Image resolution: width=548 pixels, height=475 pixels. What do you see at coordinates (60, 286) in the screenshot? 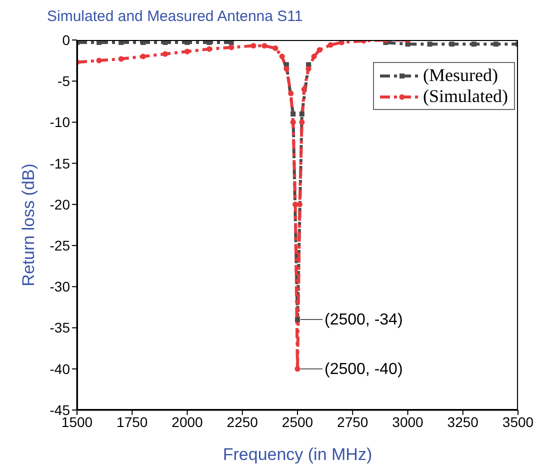
I see `y-tick-label: -30` at bounding box center [60, 286].